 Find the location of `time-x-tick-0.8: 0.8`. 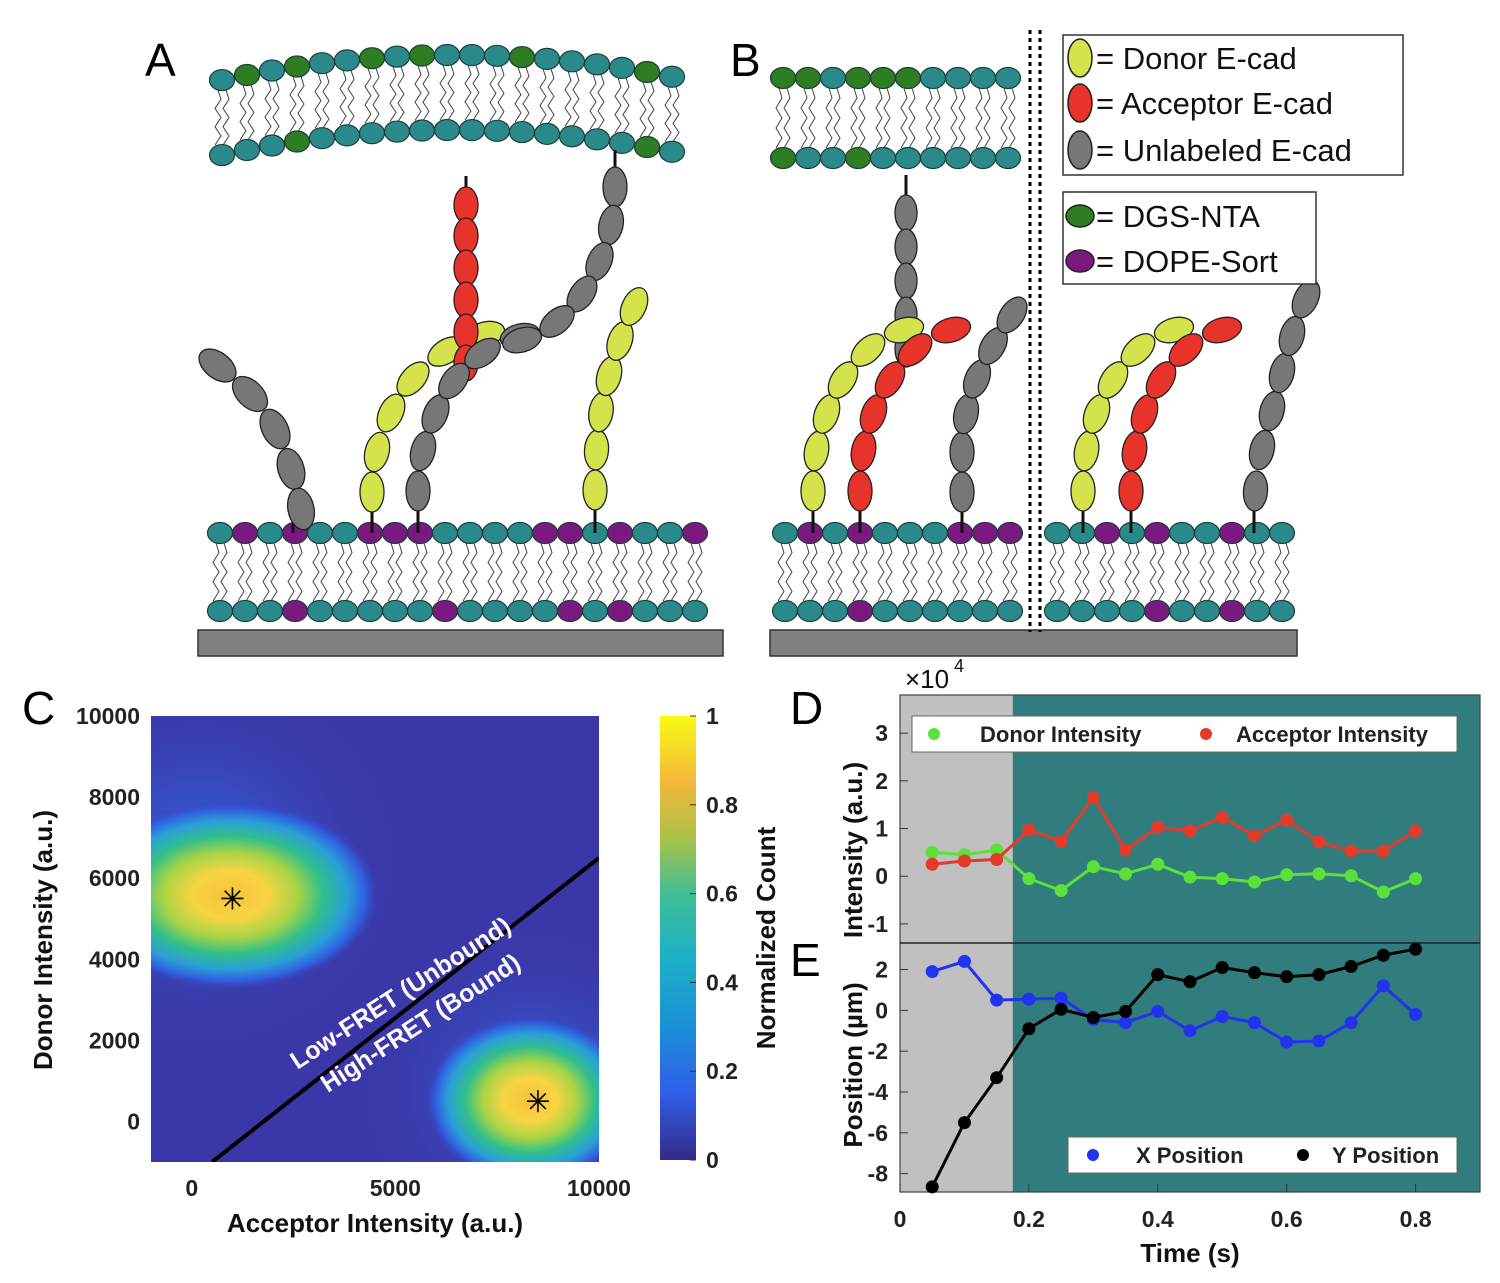

time-x-tick-0.8: 0.8 is located at coordinates (1416, 1219).